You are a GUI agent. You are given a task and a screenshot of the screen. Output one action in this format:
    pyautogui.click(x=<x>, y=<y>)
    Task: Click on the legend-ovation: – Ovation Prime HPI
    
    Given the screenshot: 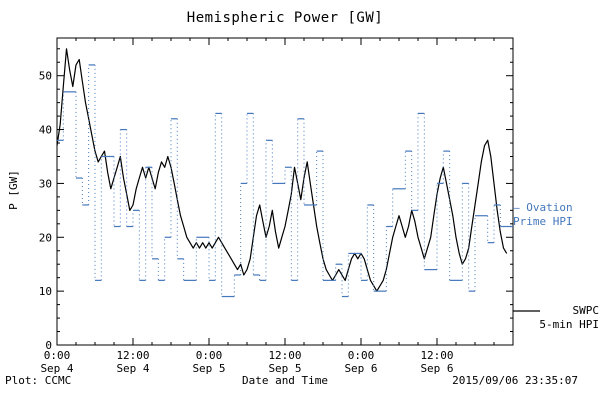 What is the action you would take?
    pyautogui.click(x=556, y=215)
    